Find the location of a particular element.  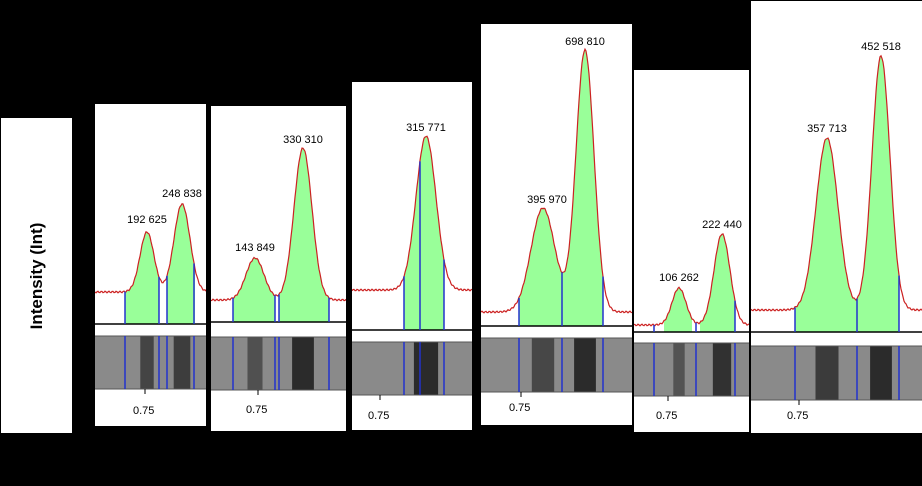

peak-value-label: 357 713 is located at coordinates (827, 129).